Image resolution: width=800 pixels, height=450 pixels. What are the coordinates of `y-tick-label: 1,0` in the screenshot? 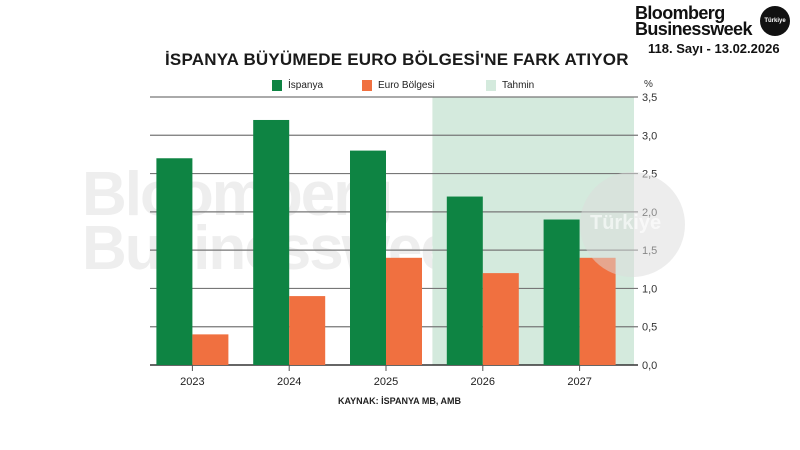 It's located at (649, 289).